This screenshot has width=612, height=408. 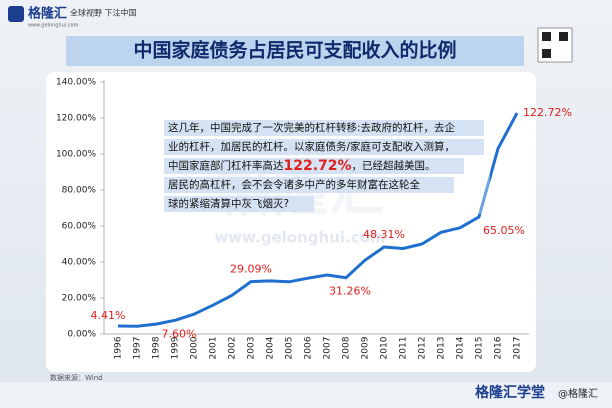 What do you see at coordinates (318, 166) in the screenshot?
I see `annotation-highlight: 122.72%` at bounding box center [318, 166].